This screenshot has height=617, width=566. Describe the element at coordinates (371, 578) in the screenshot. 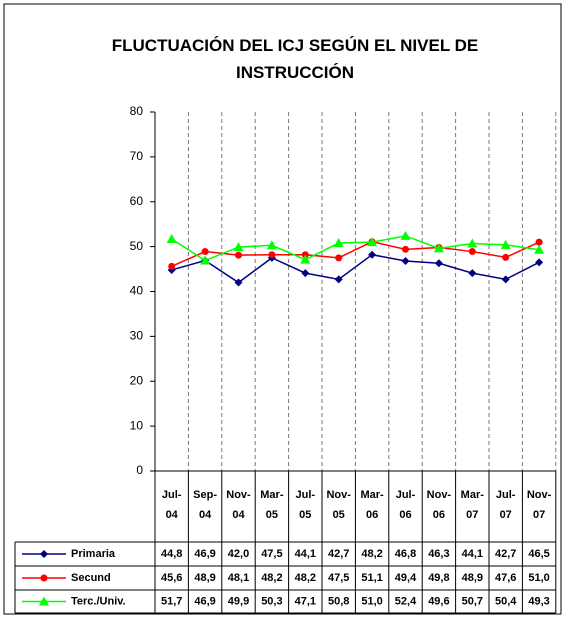

I see `table-value: 51,1` at that location.